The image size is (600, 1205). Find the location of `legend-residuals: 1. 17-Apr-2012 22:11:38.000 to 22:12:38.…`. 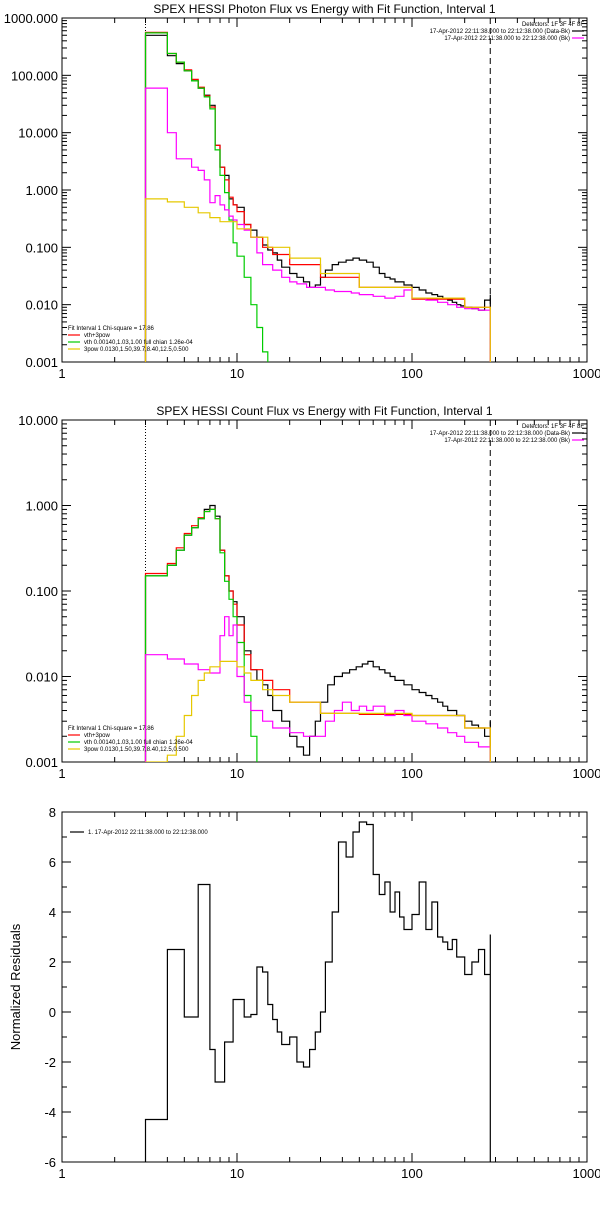

legend-residuals: 1. 17-Apr-2012 22:11:38.000 to 22:12:38.… is located at coordinates (139, 833).